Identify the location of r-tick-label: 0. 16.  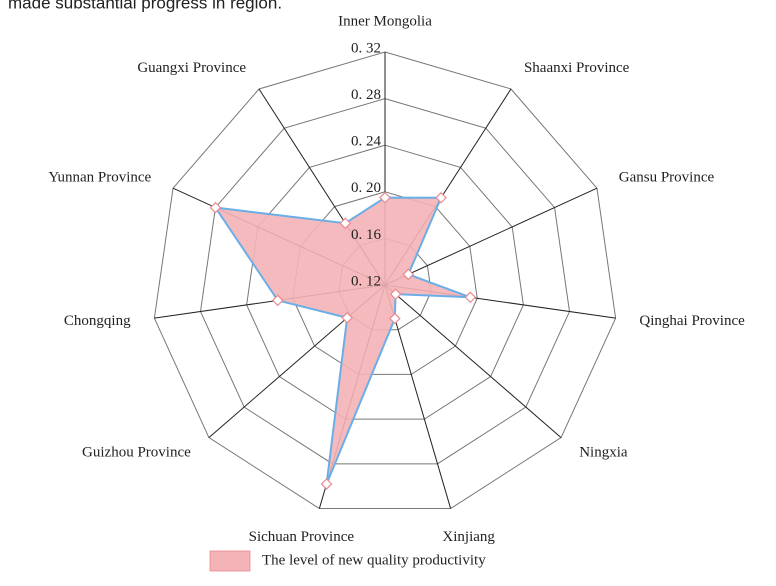
(366, 235).